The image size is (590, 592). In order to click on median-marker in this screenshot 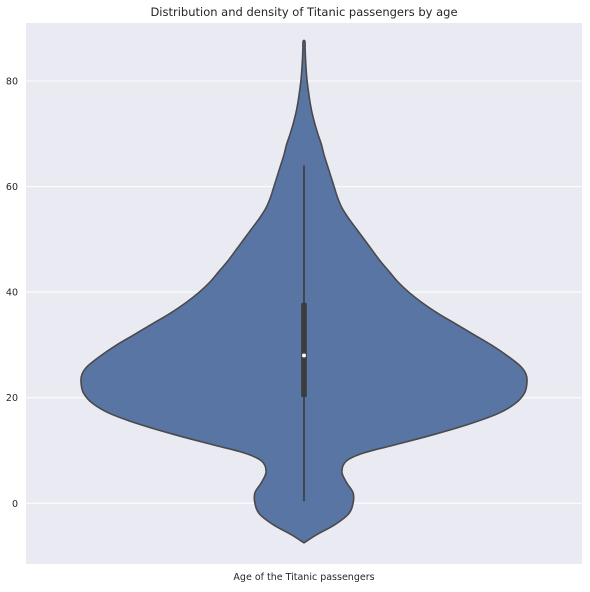, I will do `click(304, 355)`.